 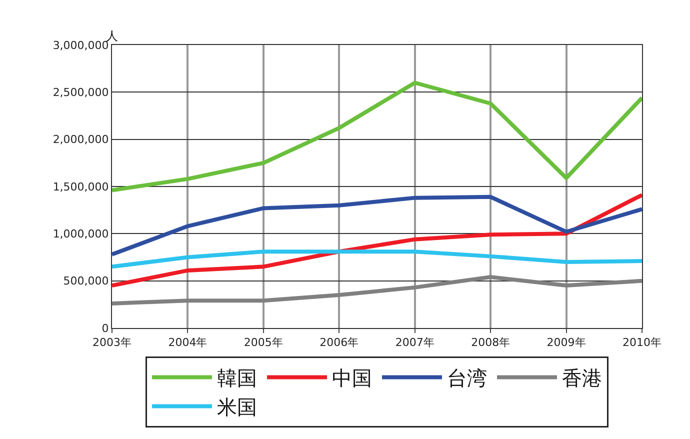 I want to click on legend-label: 台湾, so click(x=467, y=378).